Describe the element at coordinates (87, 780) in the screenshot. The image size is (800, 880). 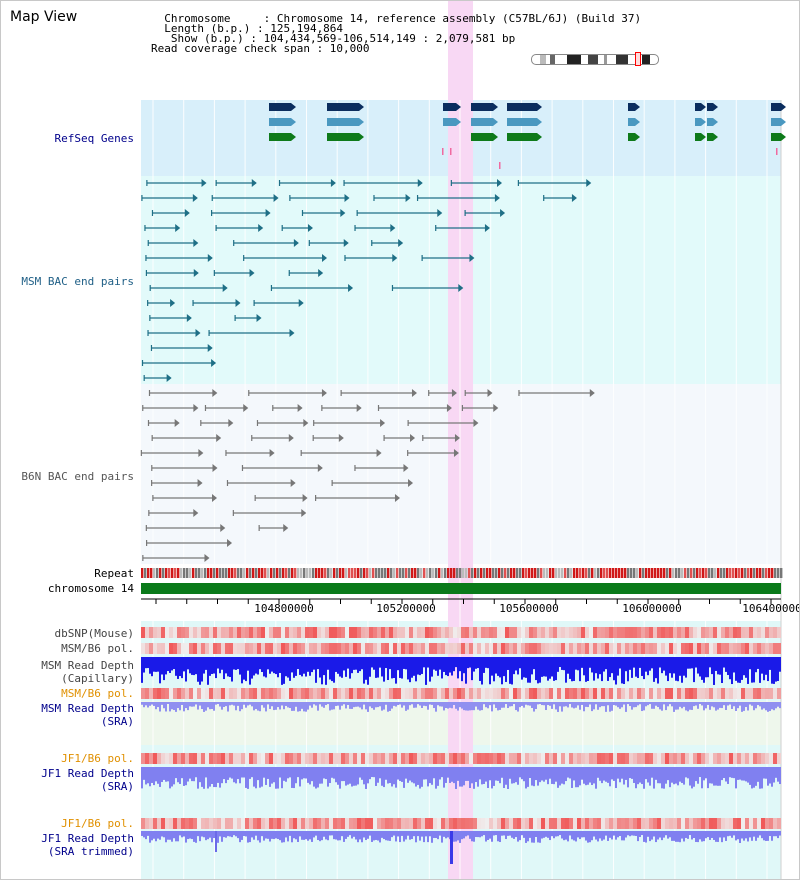
I see `jf1-read-depth-sra-label: JF1 Read Depth (SRA)` at that location.